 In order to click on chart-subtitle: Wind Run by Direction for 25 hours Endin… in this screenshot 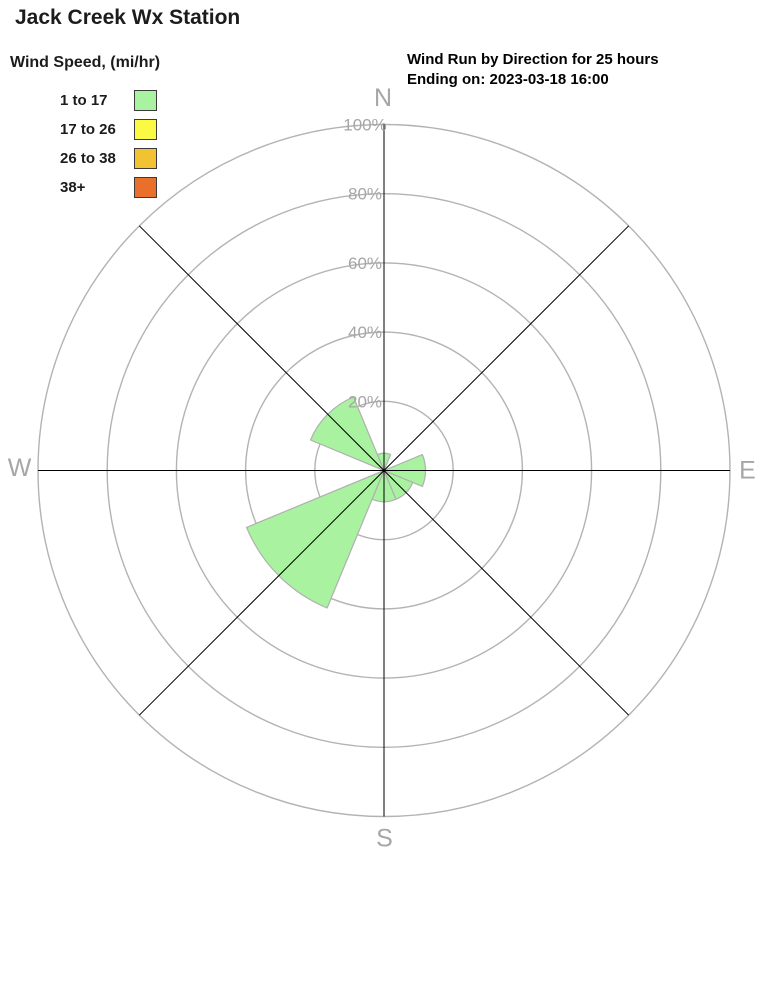, I will do `click(533, 70)`.